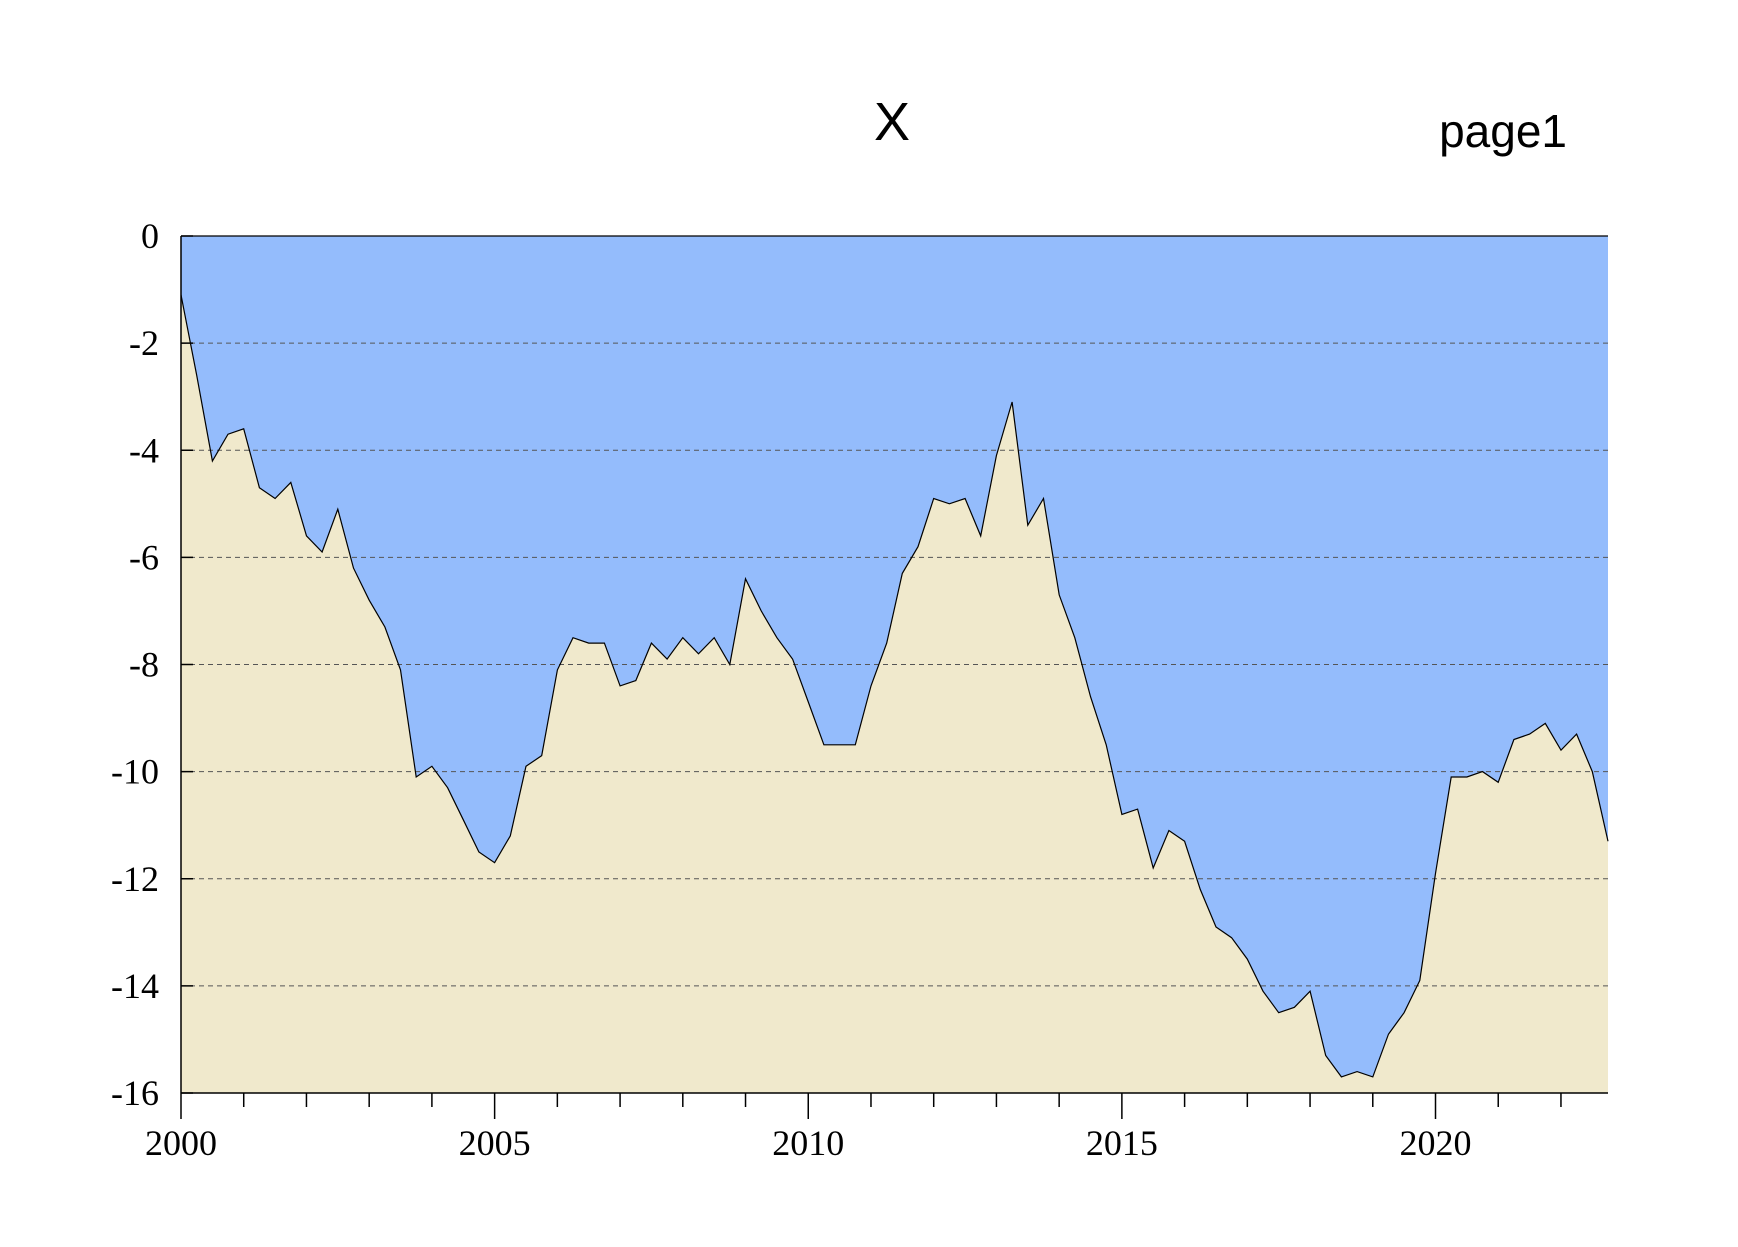 The height and width of the screenshot is (1247, 1738). I want to click on y-tick-label: -6, so click(144, 557).